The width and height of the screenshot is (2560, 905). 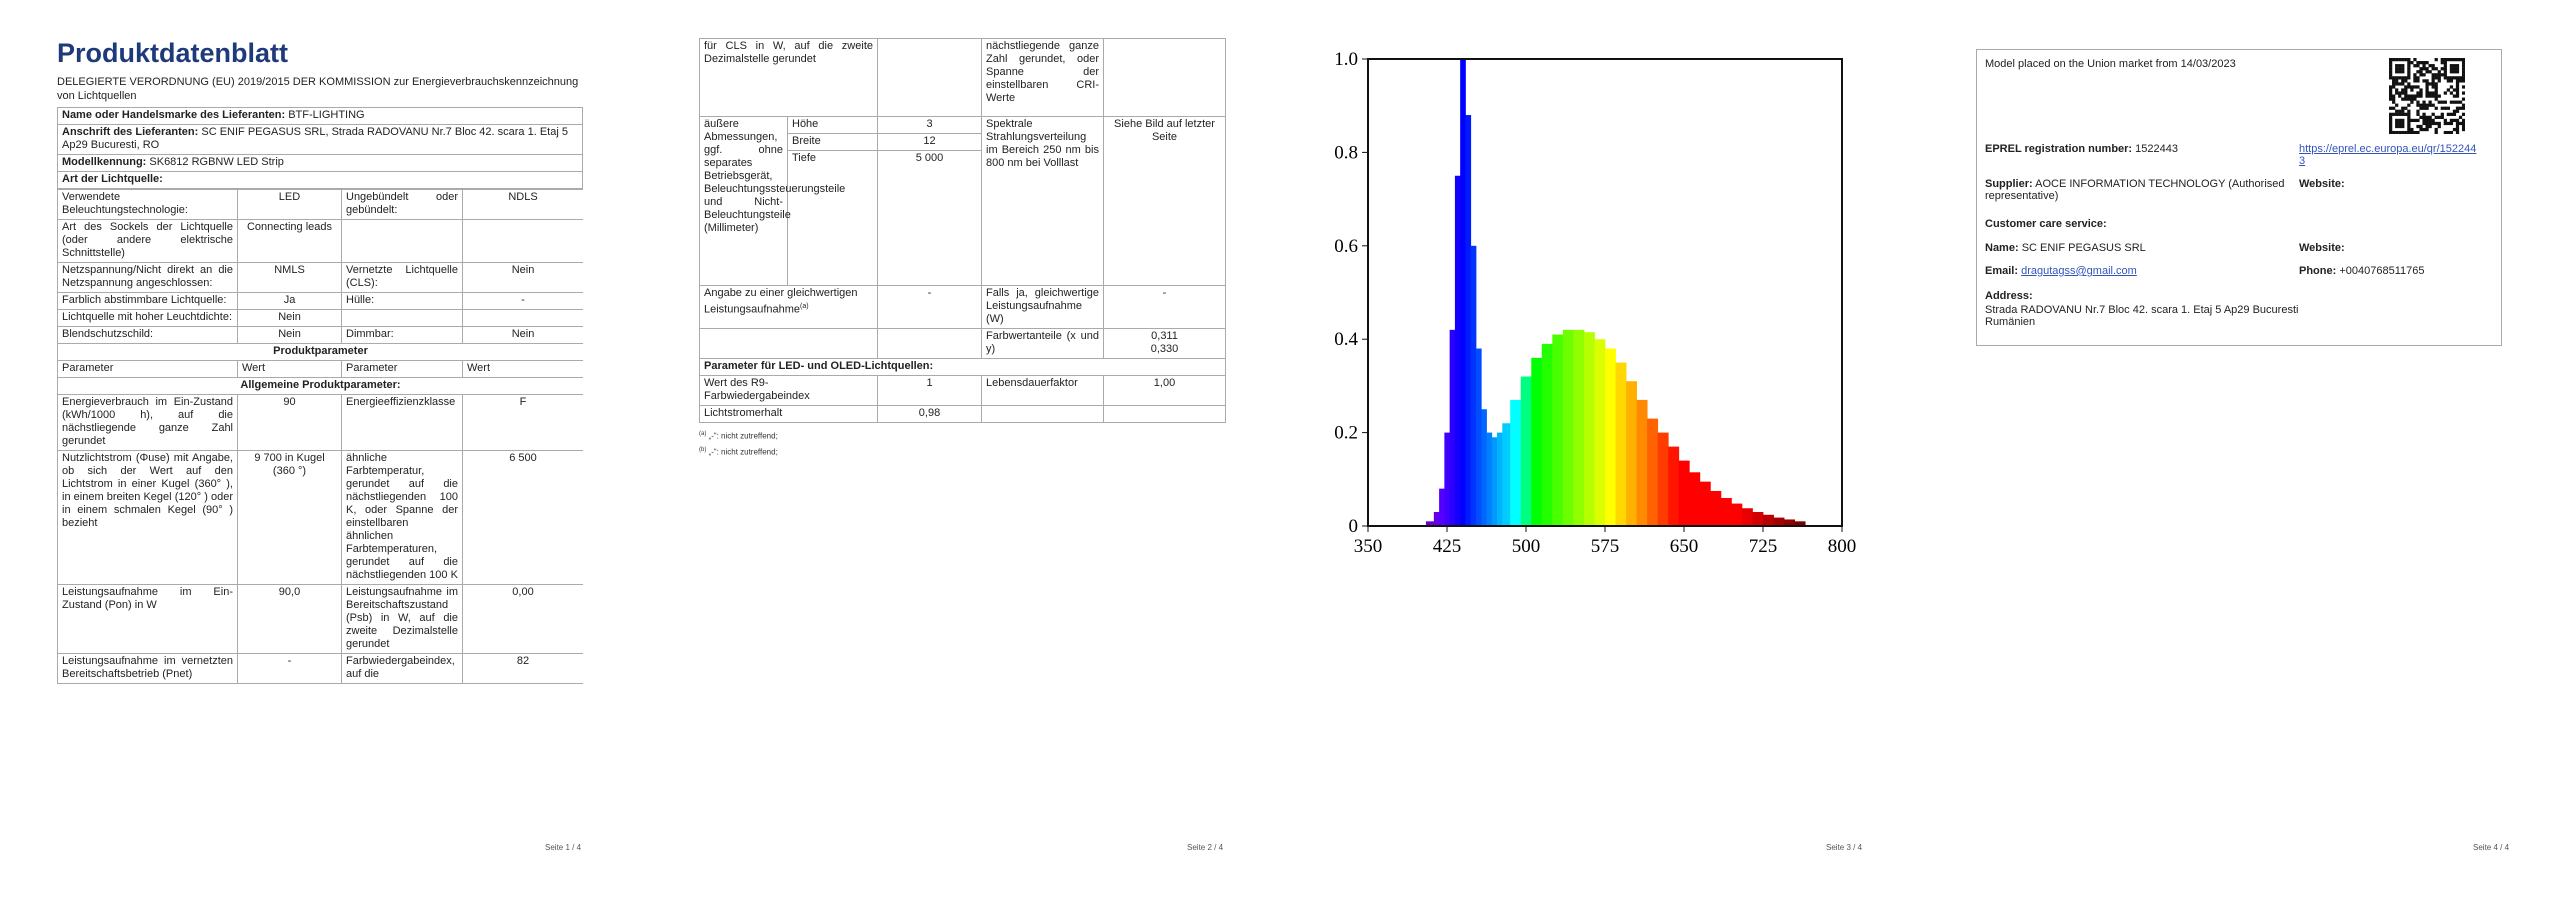 I want to click on title: Produktdatenblatt, so click(x=173, y=53).